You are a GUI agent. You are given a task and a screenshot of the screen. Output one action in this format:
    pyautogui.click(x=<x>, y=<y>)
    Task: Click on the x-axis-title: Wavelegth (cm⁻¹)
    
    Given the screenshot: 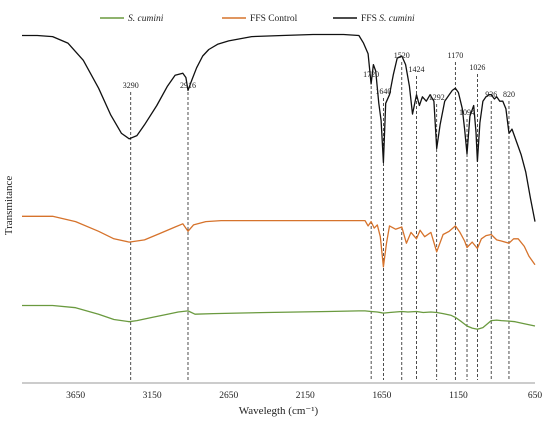 What is the action you would take?
    pyautogui.click(x=279, y=411)
    